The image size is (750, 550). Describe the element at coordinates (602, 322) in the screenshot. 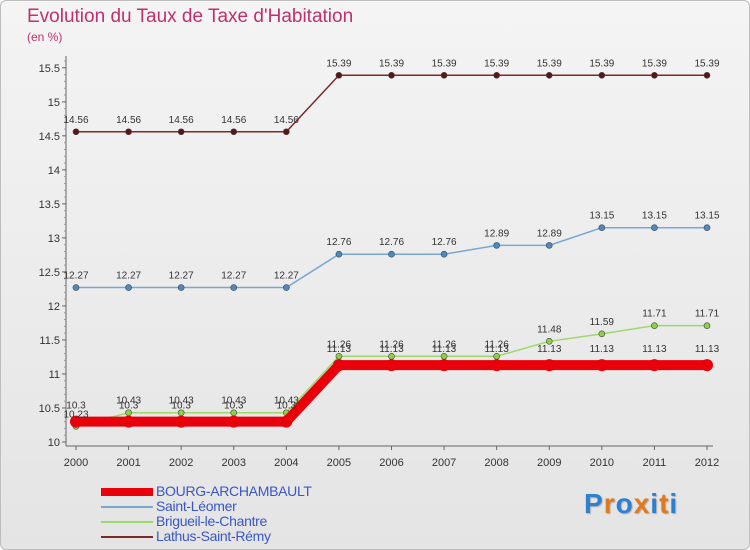

I see `data-label-brigueil-le-chantre: 11.59` at that location.